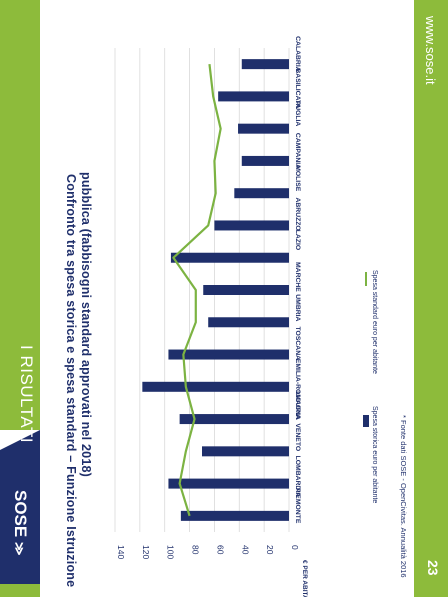  What do you see at coordinates (297, 151) in the screenshot?
I see `category-label: CAMPANIA` at bounding box center [297, 151].